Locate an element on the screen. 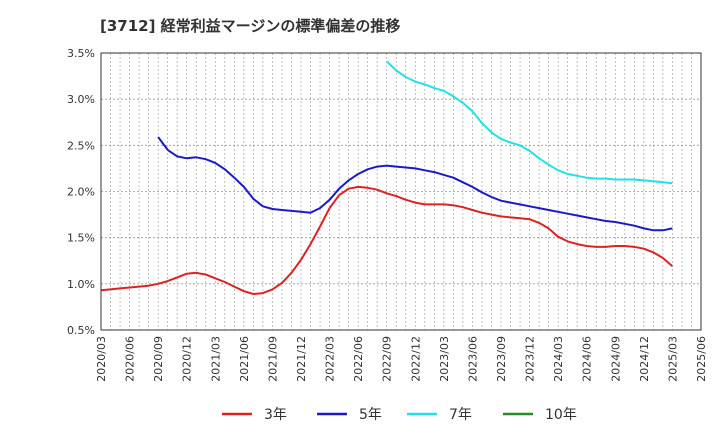 This screenshot has height=440, width=720. legend: 3年 5年 7年 10年 is located at coordinates (399, 415).